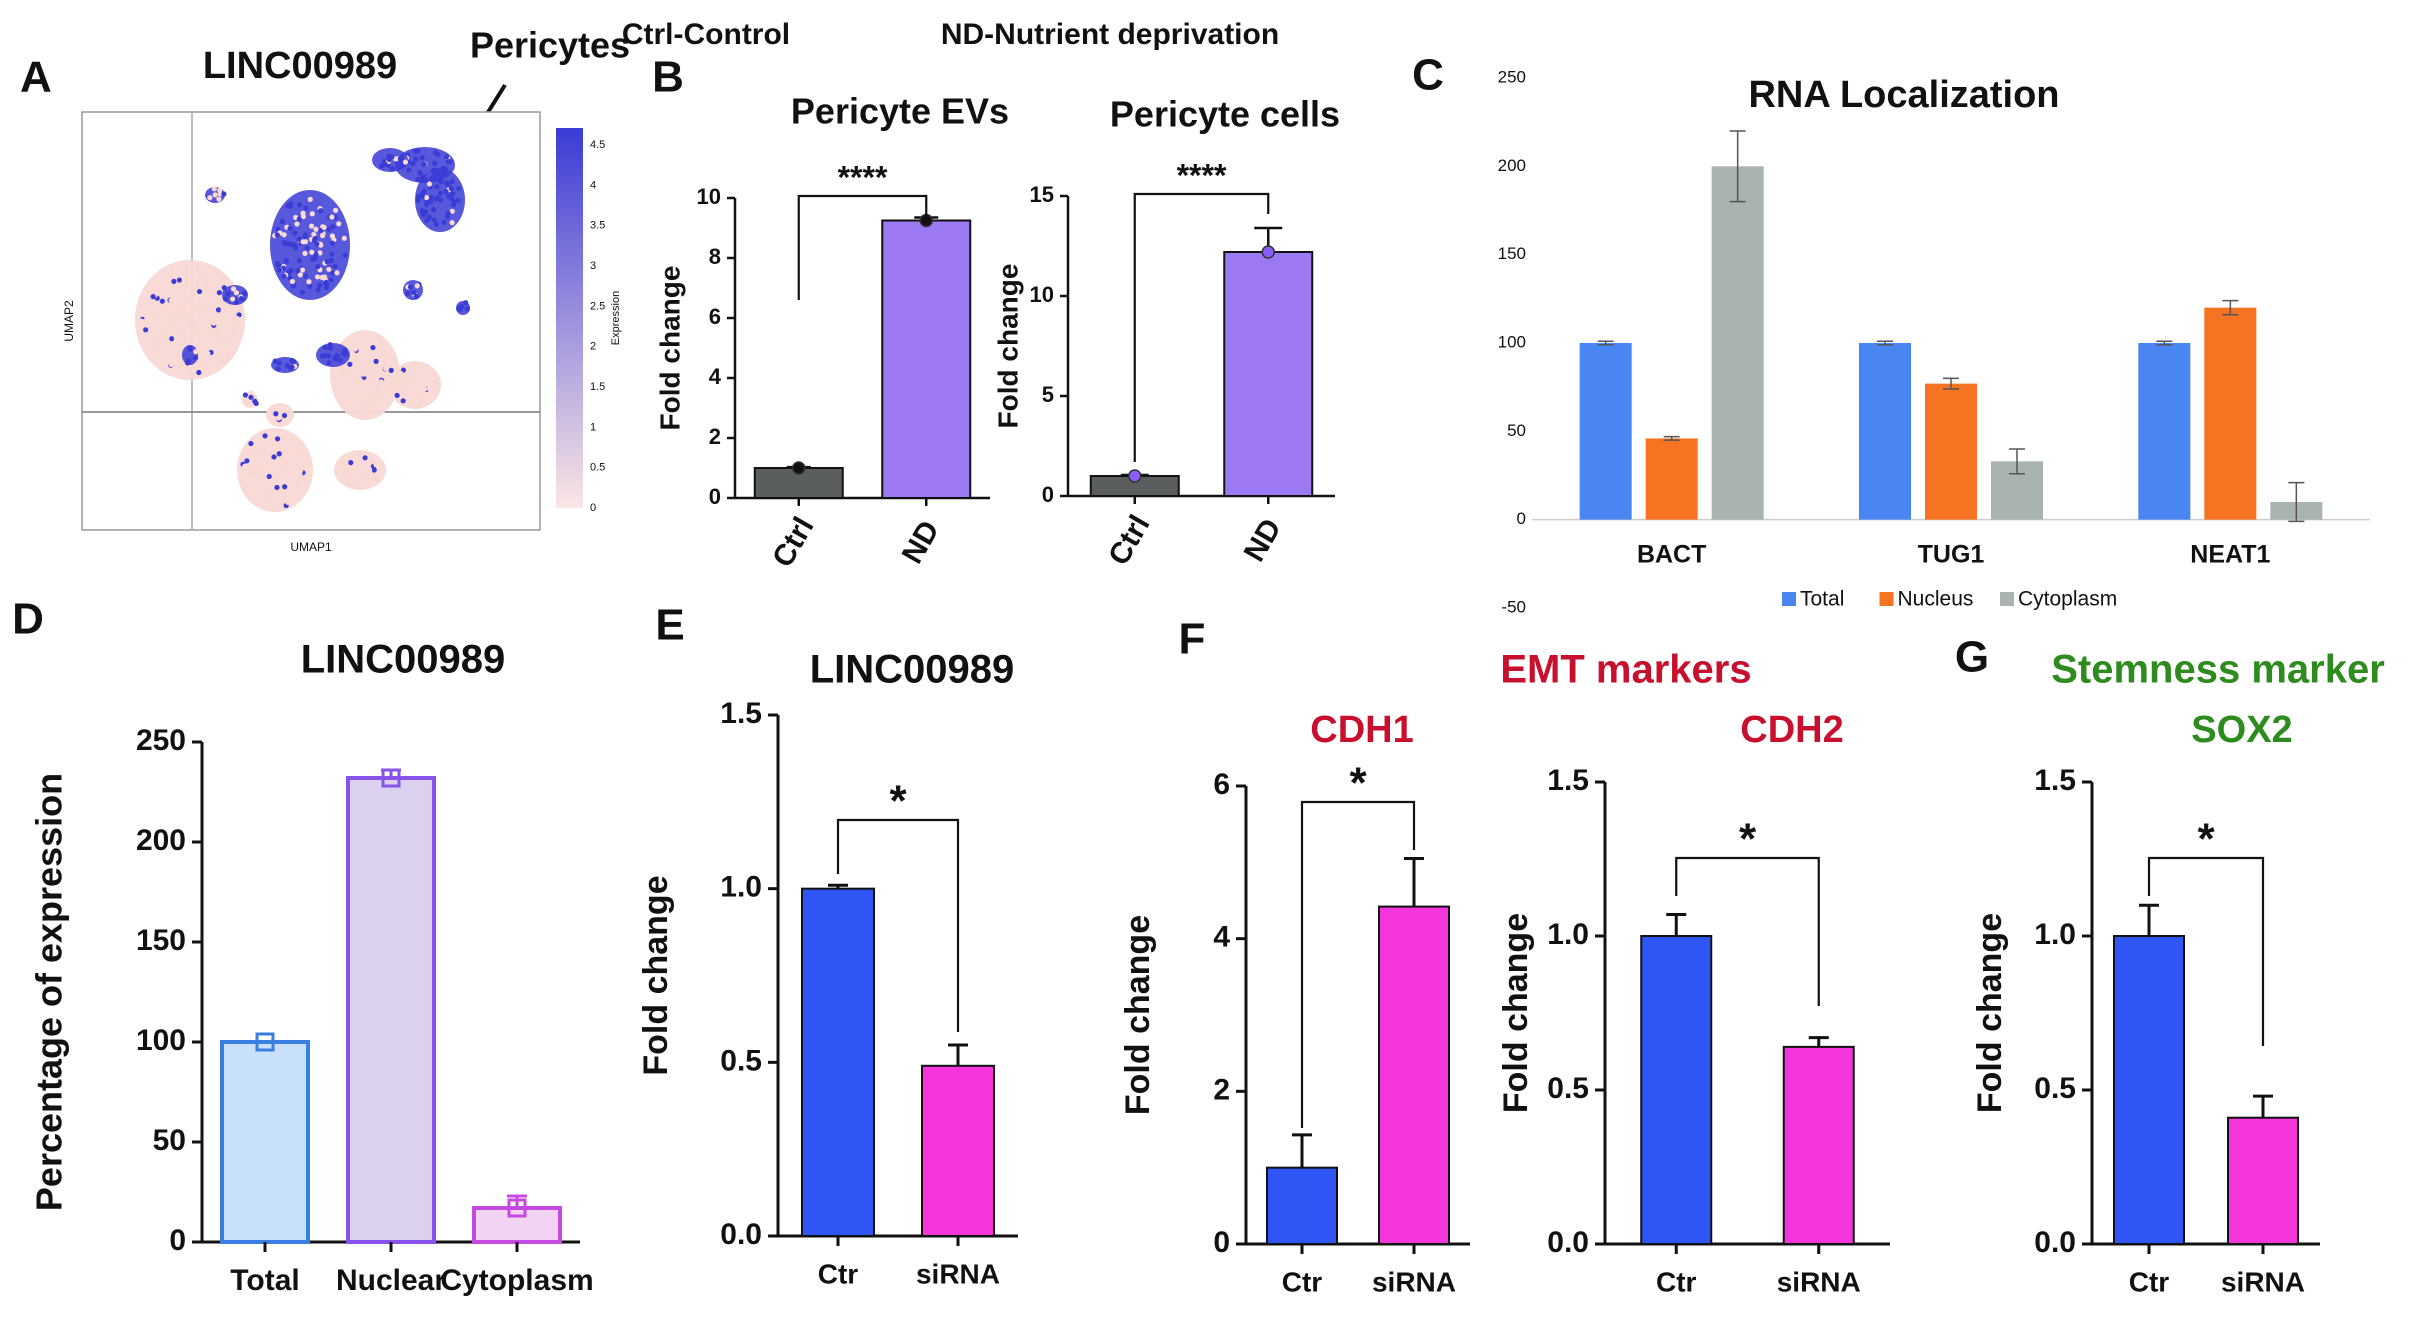  What do you see at coordinates (1568, 934) in the screenshot?
I see `y-tick-label: 1.0` at bounding box center [1568, 934].